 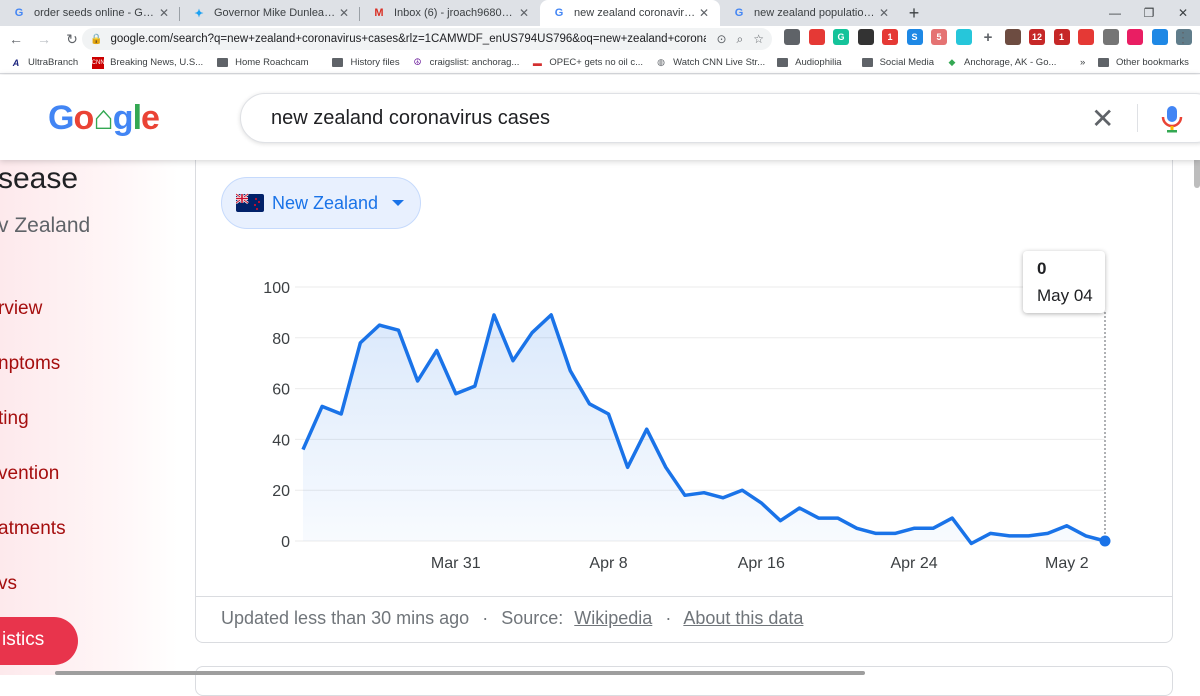 What do you see at coordinates (613, 618) in the screenshot?
I see `wikipedia-link: Wikipedia` at bounding box center [613, 618].